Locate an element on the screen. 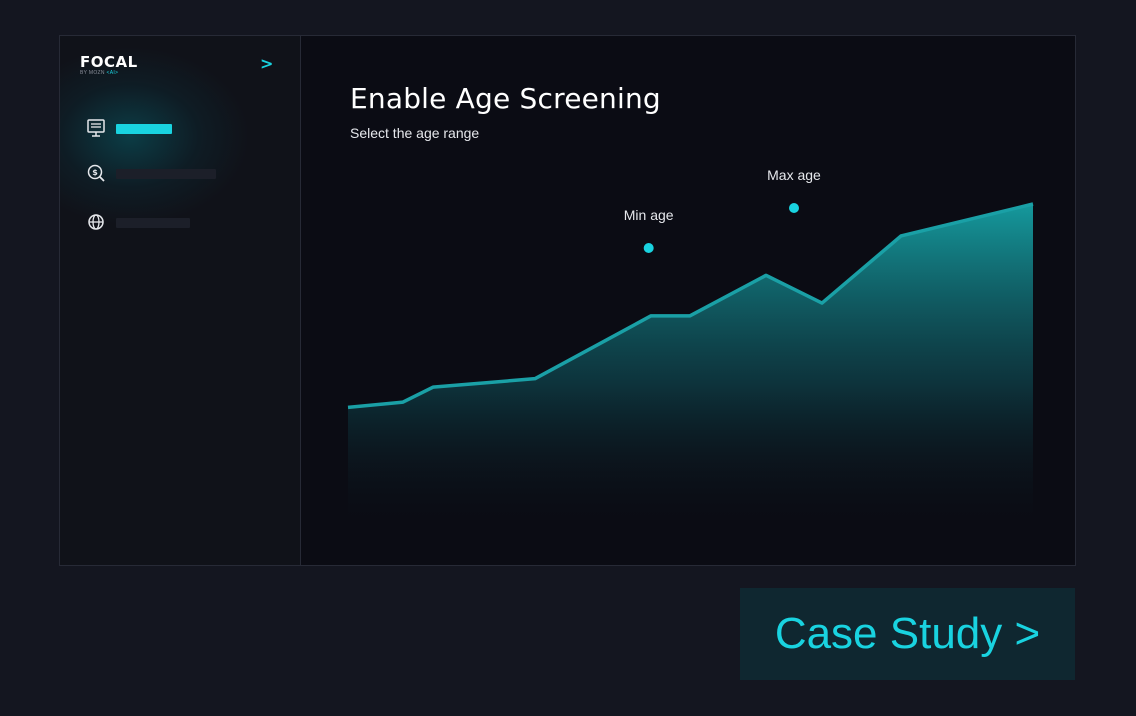 Image resolution: width=1136 pixels, height=716 pixels. min-age-handle is located at coordinates (648, 248).